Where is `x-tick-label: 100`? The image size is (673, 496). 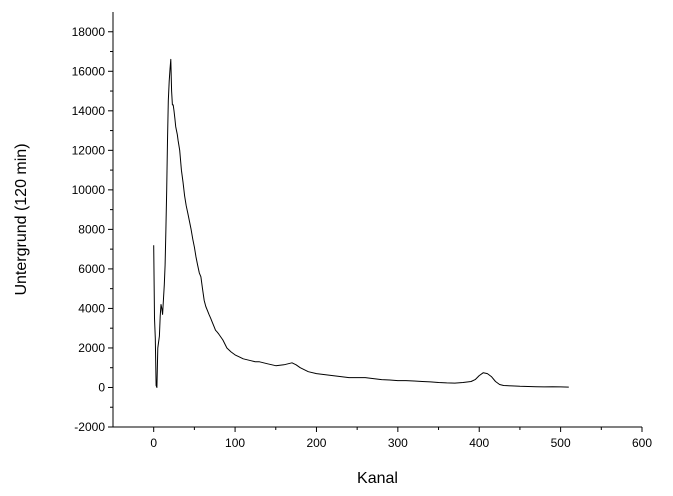
x-tick-label: 100 is located at coordinates (235, 443).